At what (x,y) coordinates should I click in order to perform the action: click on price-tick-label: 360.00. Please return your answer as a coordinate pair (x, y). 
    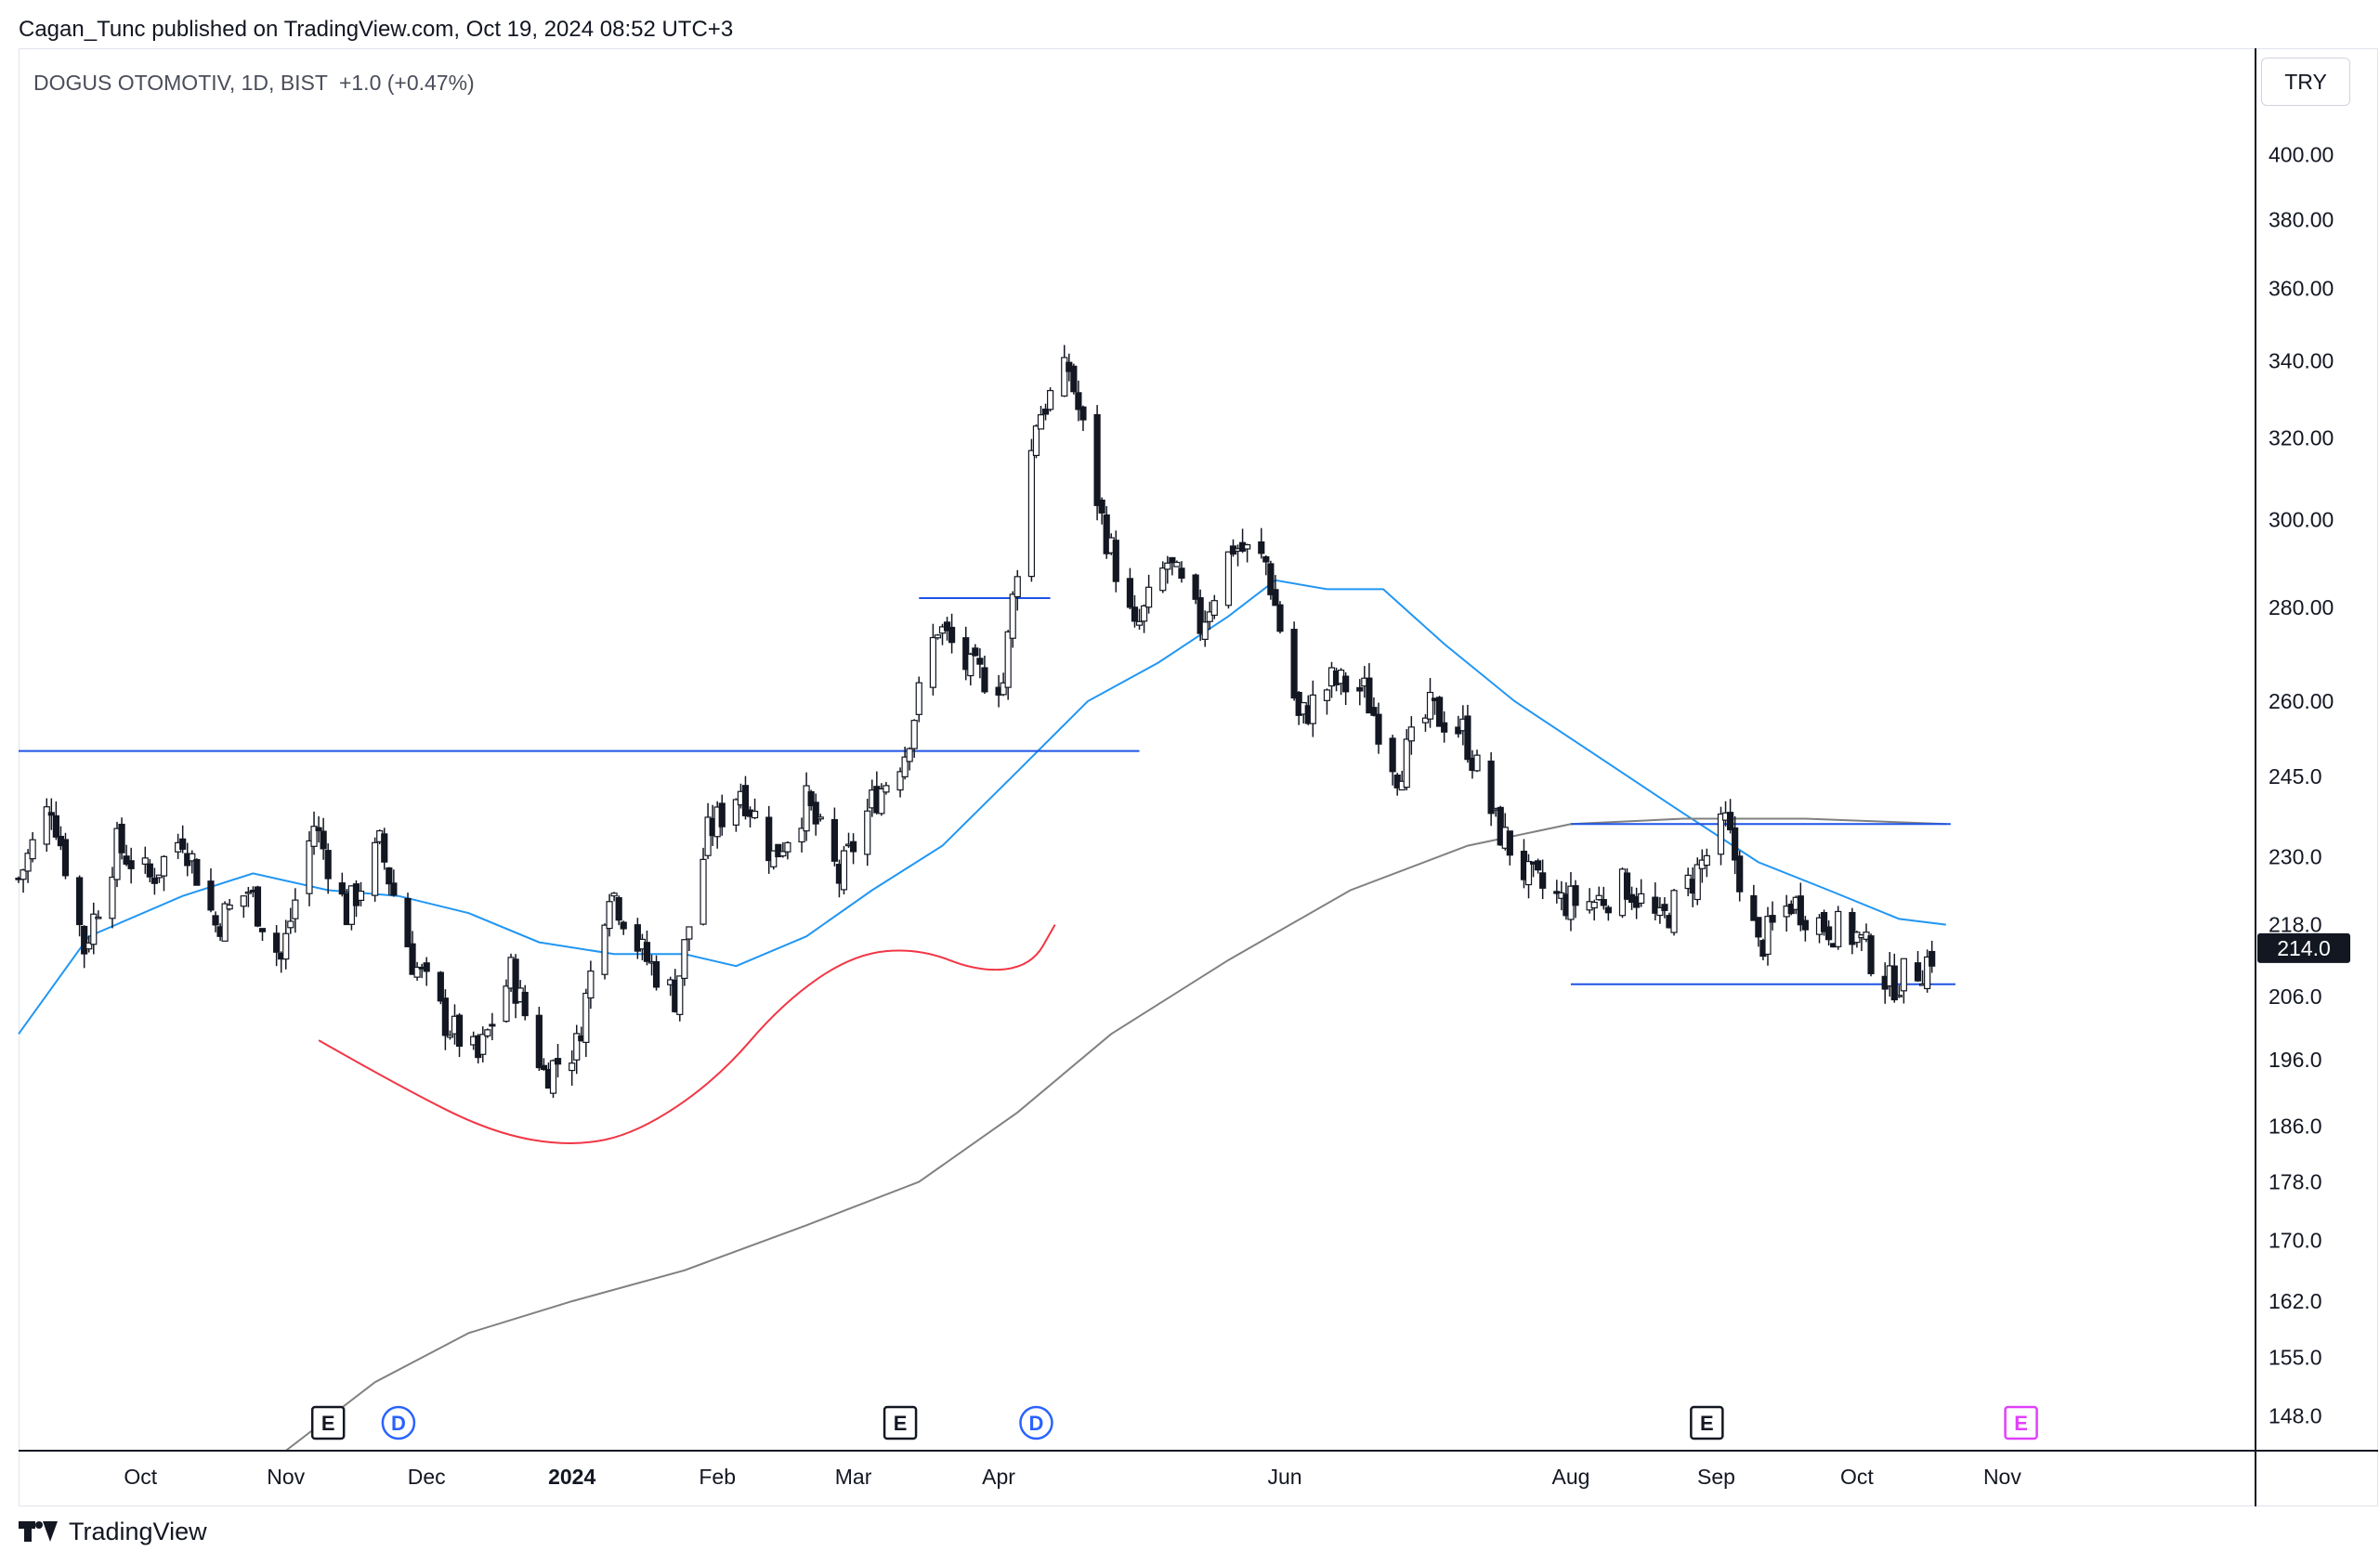
    Looking at the image, I should click on (2301, 289).